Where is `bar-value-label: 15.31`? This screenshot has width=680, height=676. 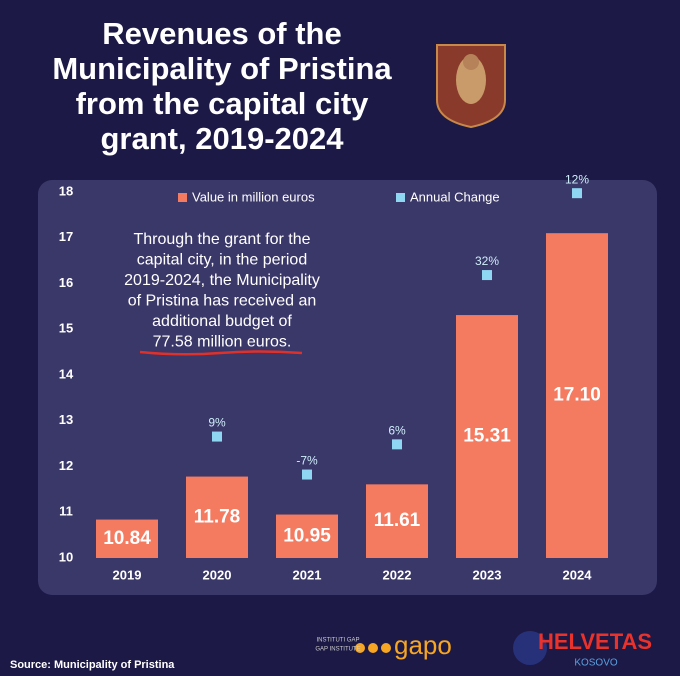
bar-value-label: 15.31 is located at coordinates (487, 436).